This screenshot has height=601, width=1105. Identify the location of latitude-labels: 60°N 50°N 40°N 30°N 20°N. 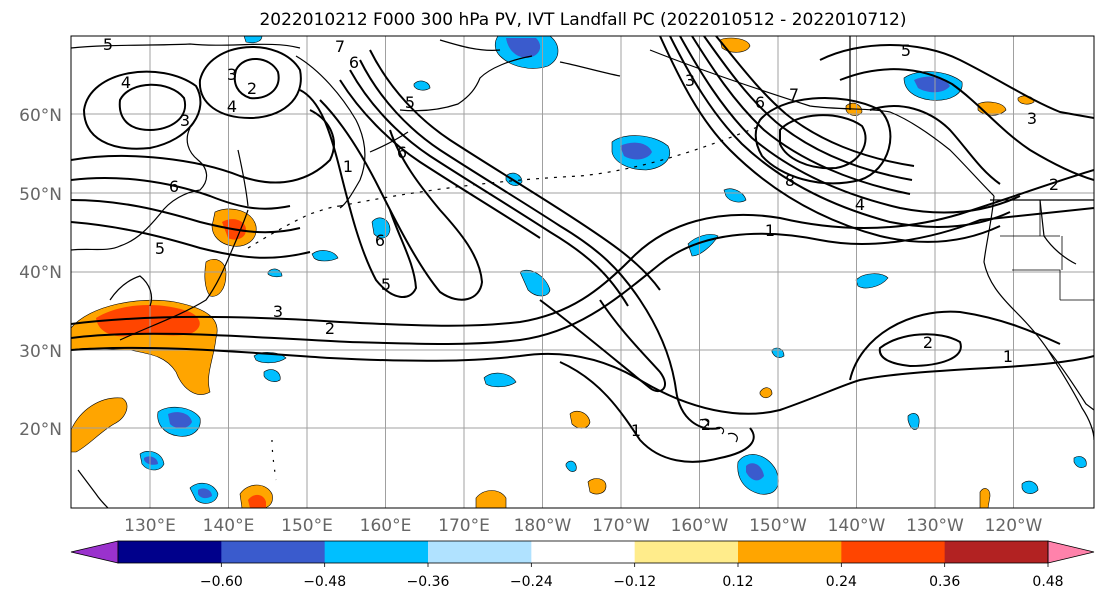
(40, 273).